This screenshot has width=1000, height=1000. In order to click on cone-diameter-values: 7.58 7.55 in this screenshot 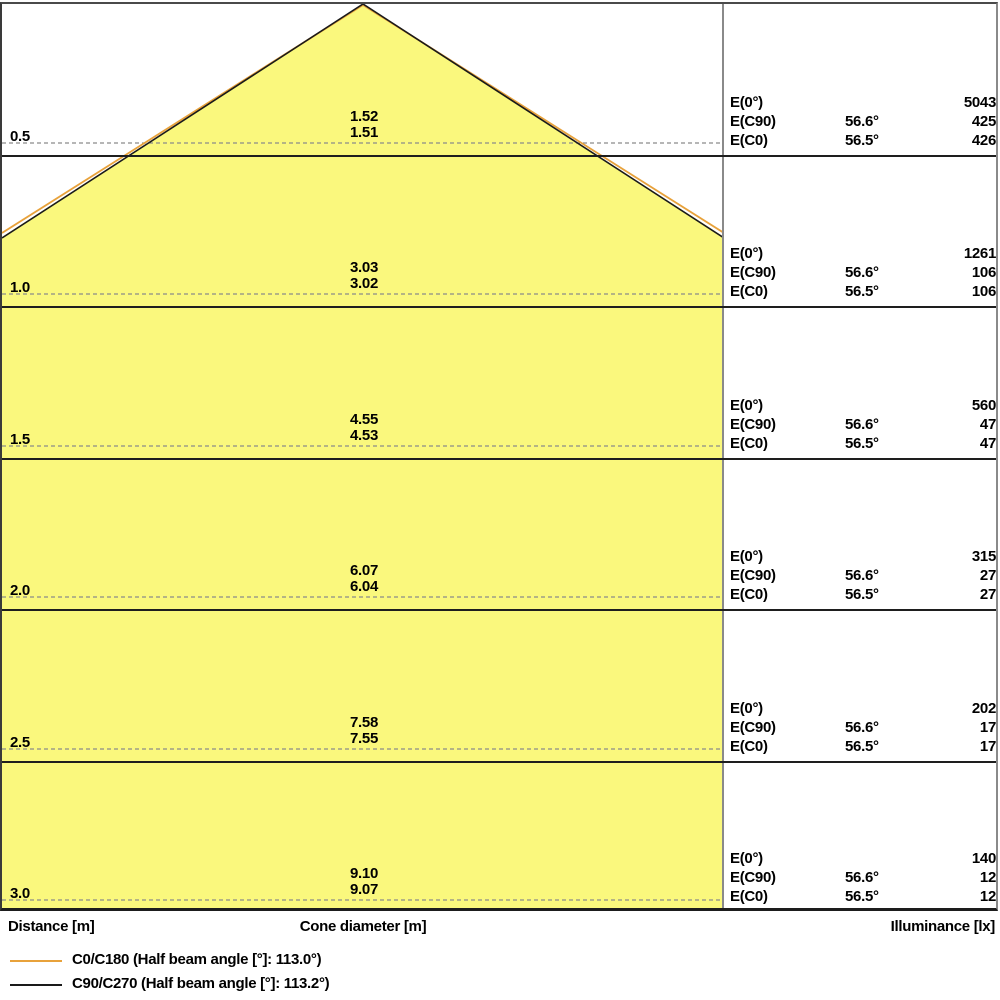, I will do `click(364, 731)`.